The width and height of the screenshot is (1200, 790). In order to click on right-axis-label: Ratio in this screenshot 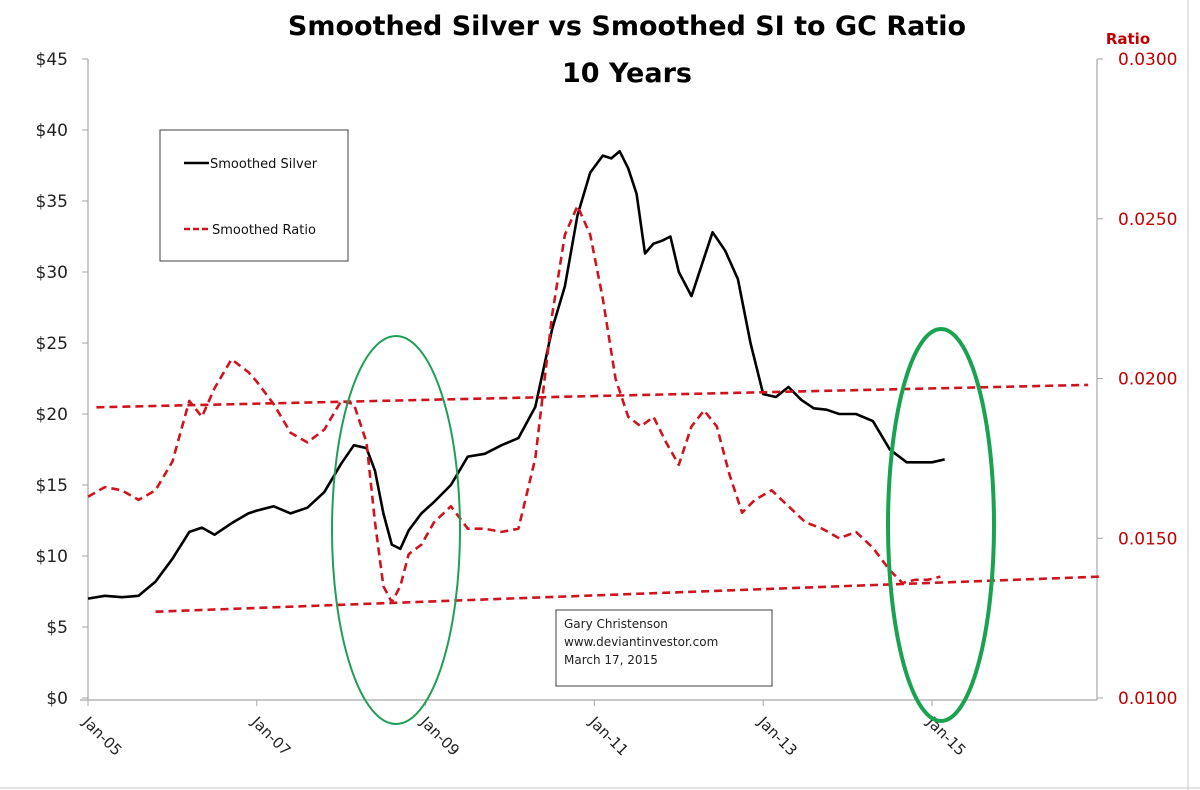, I will do `click(1128, 39)`.